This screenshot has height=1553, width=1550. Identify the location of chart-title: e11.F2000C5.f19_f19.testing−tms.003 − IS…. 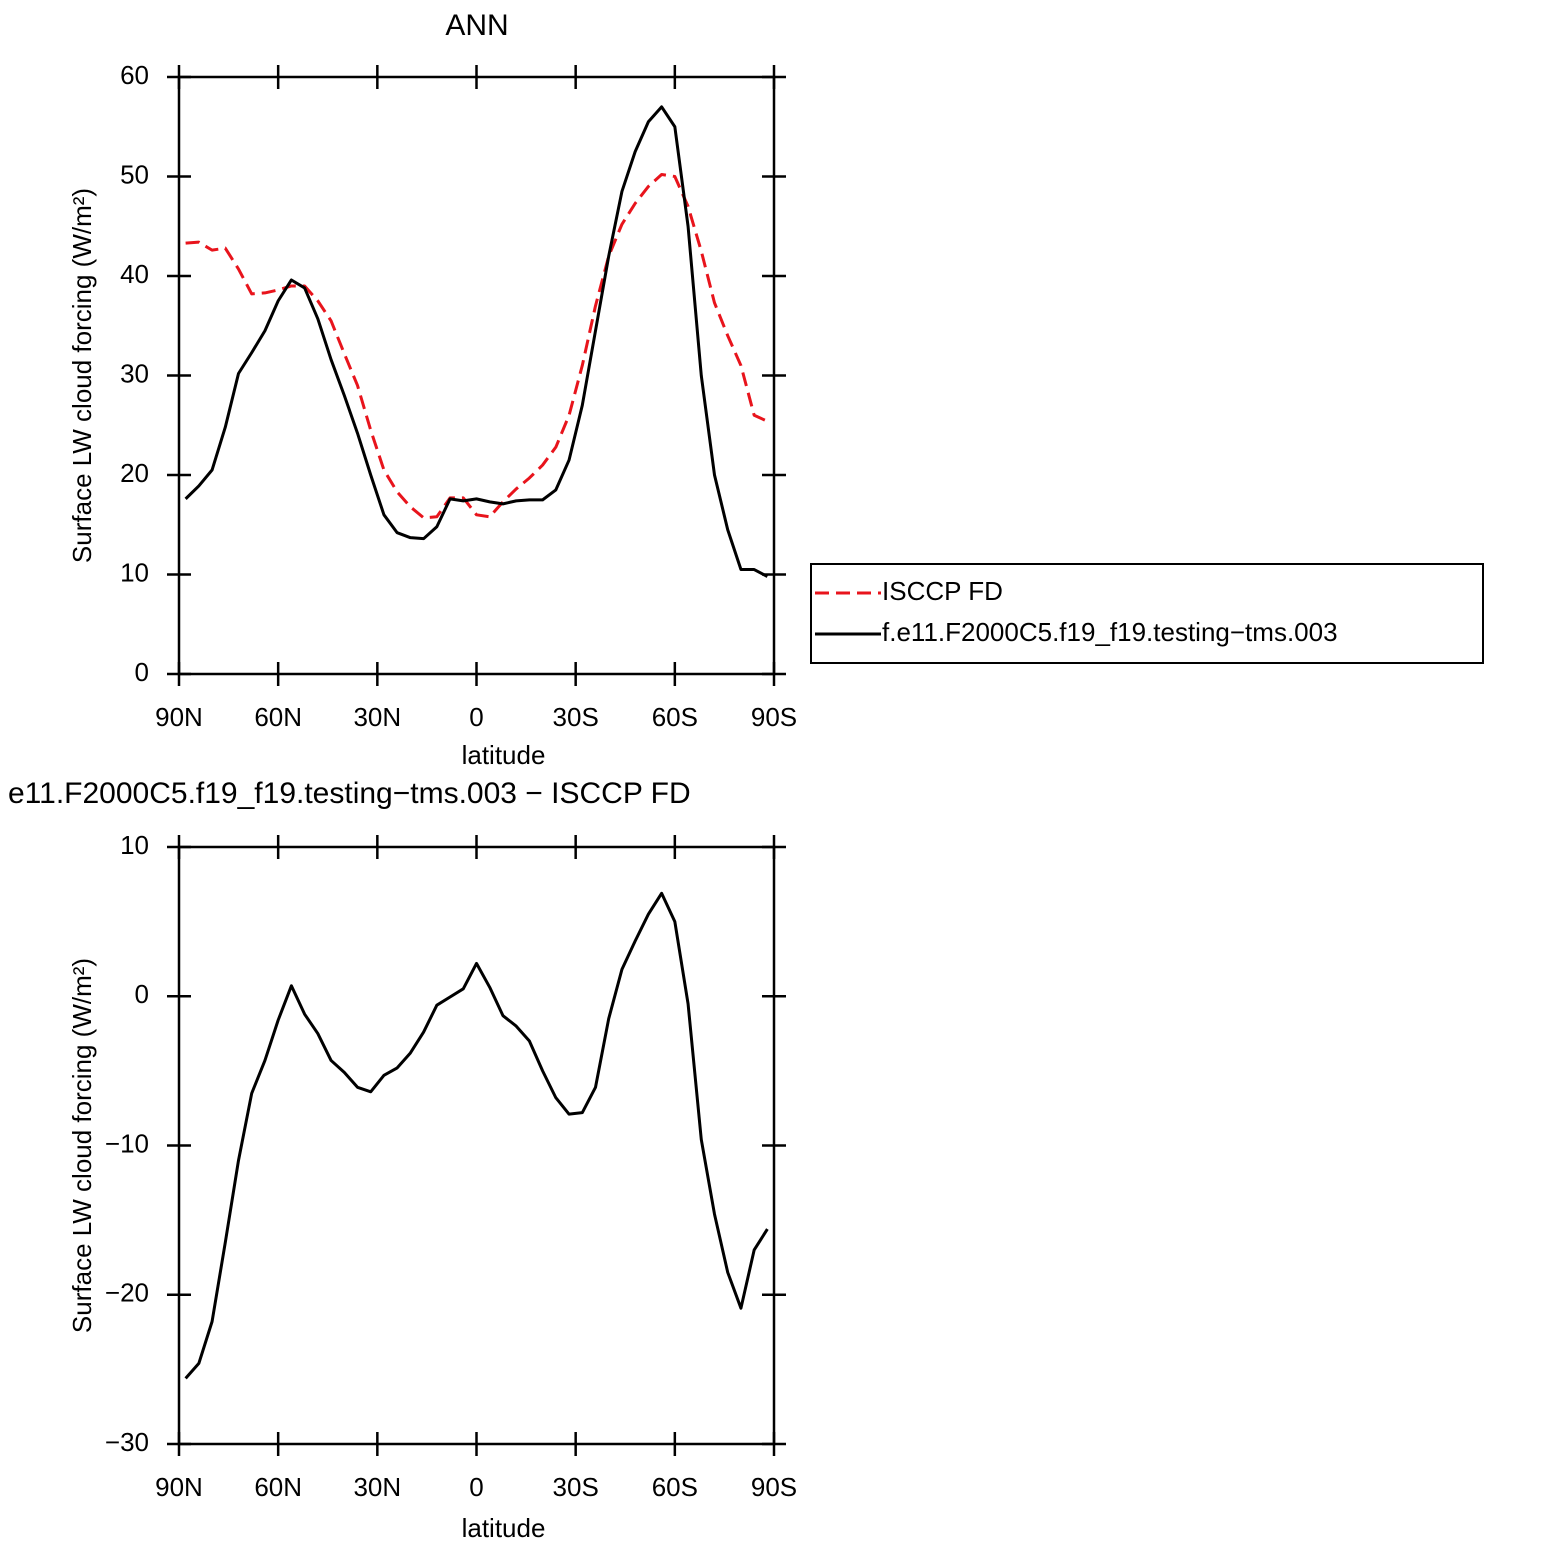
(349, 793).